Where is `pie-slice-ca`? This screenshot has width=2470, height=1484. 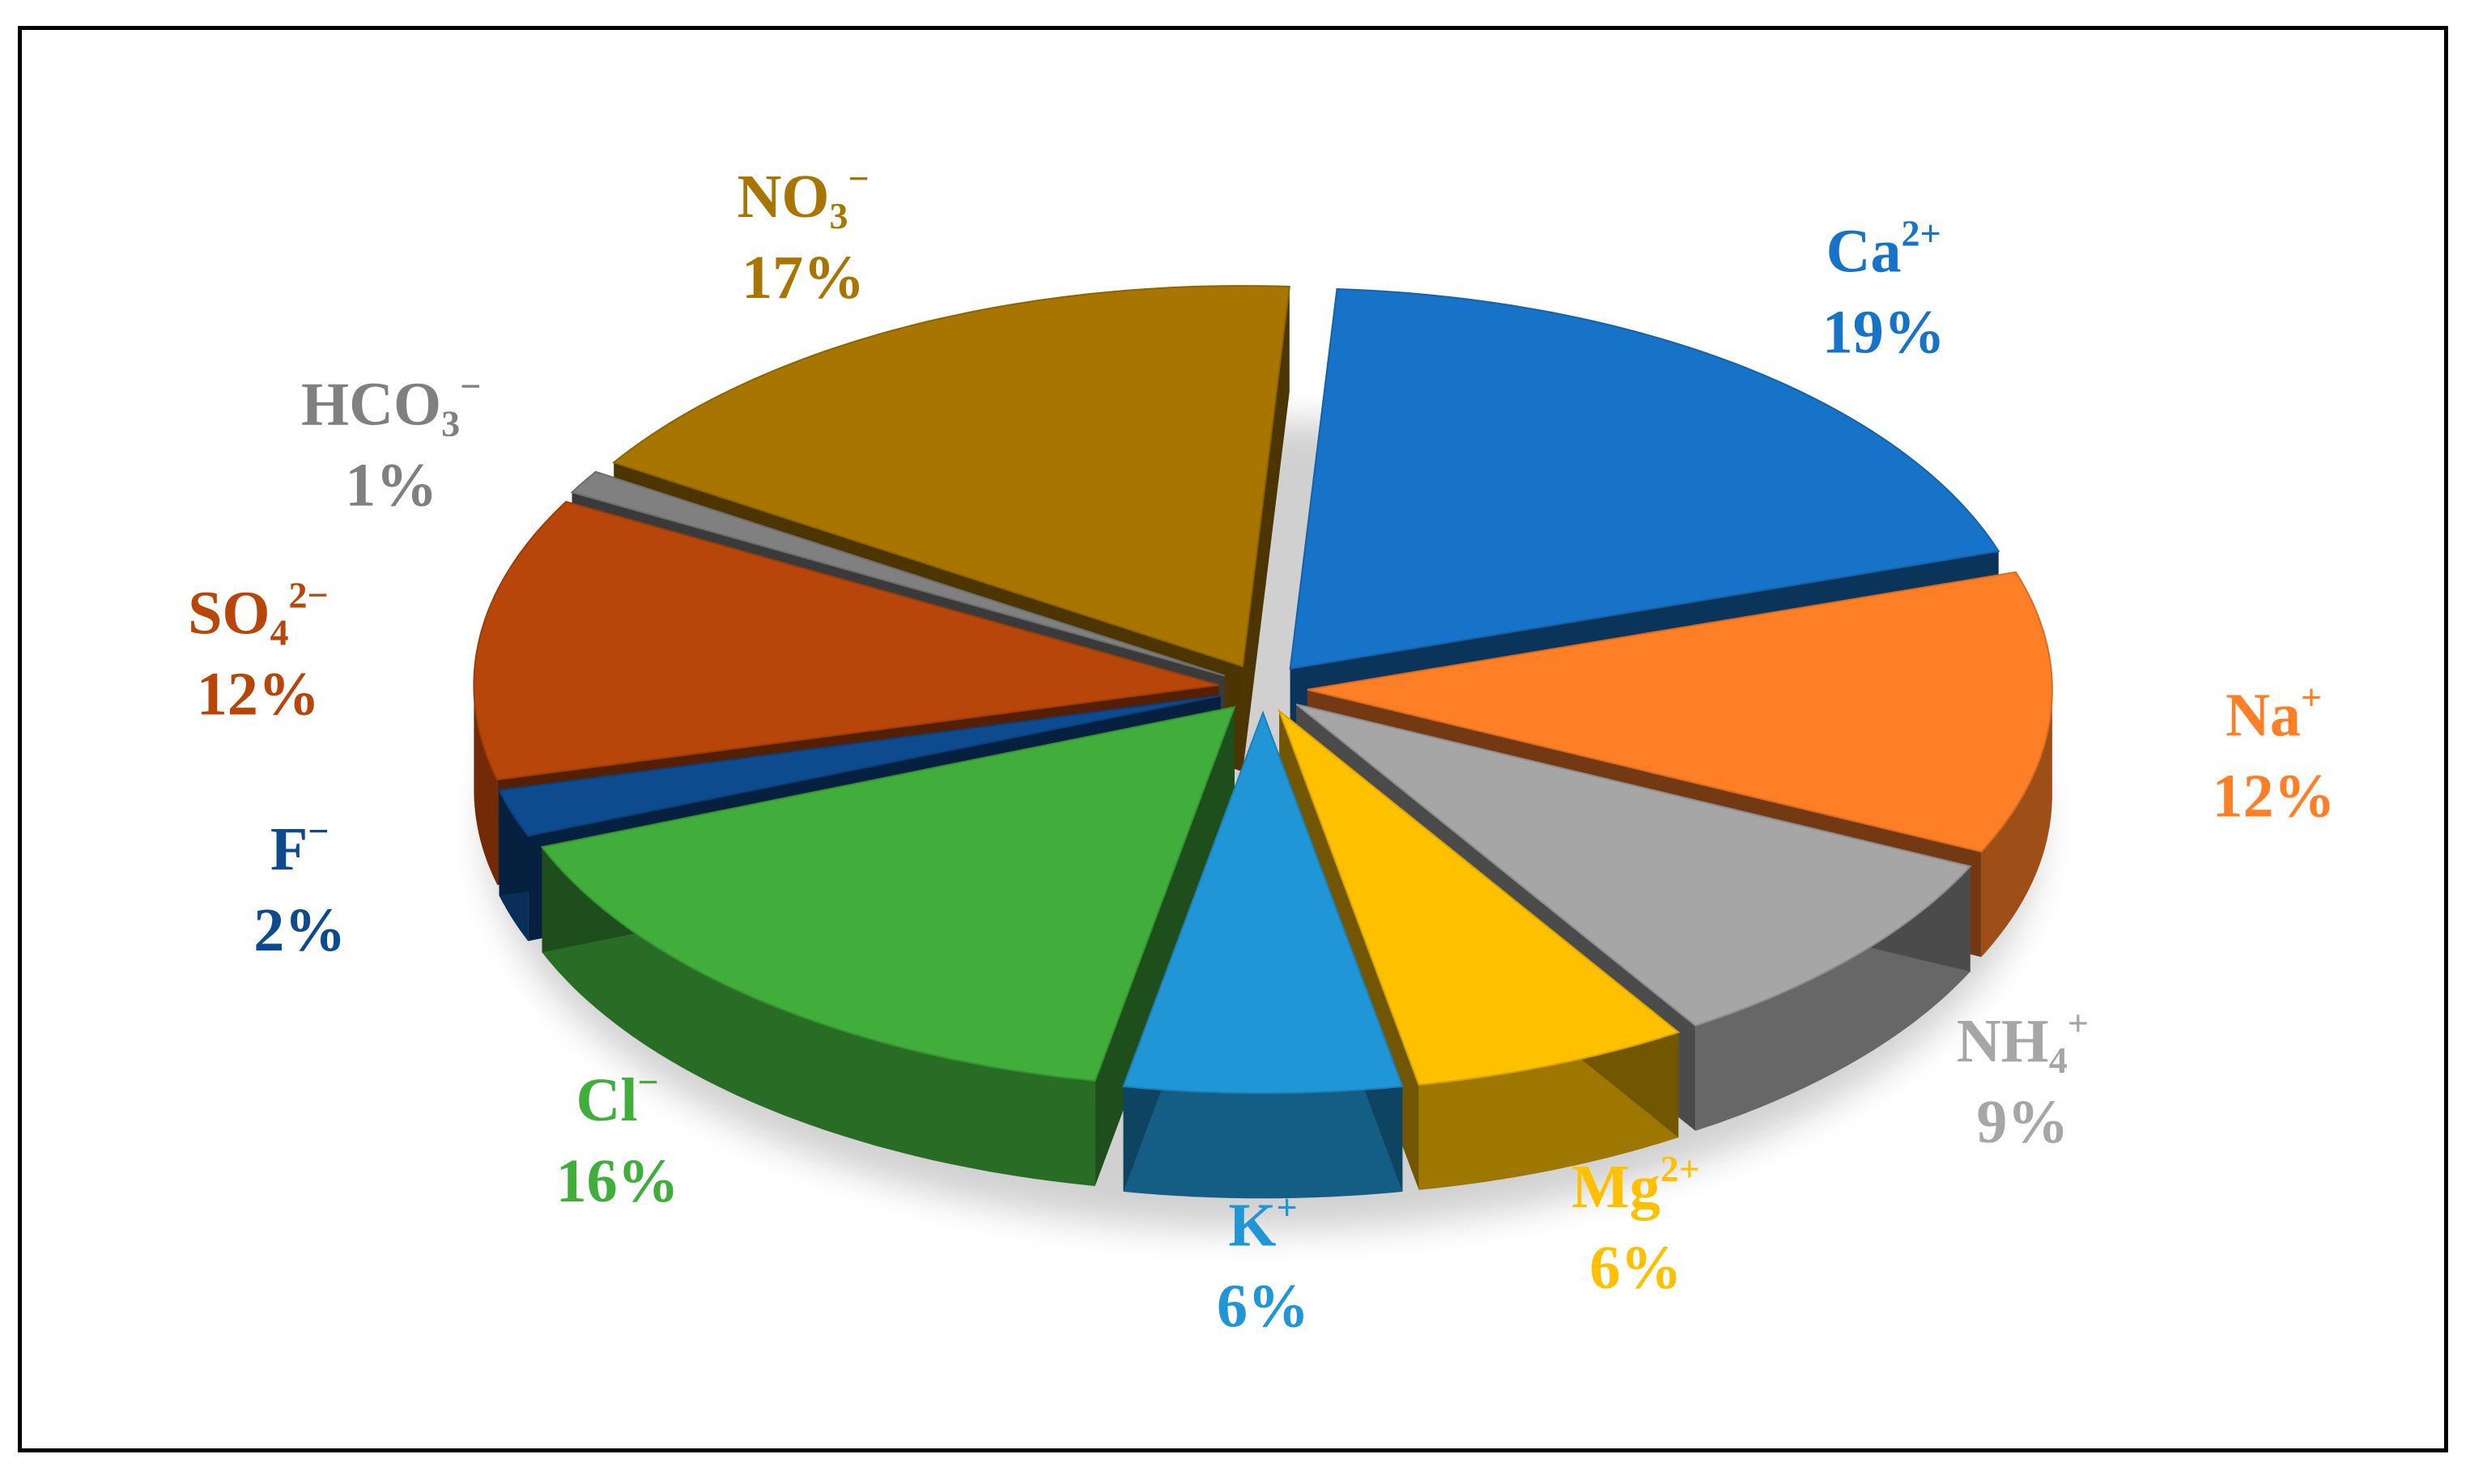
pie-slice-ca is located at coordinates (1644, 478).